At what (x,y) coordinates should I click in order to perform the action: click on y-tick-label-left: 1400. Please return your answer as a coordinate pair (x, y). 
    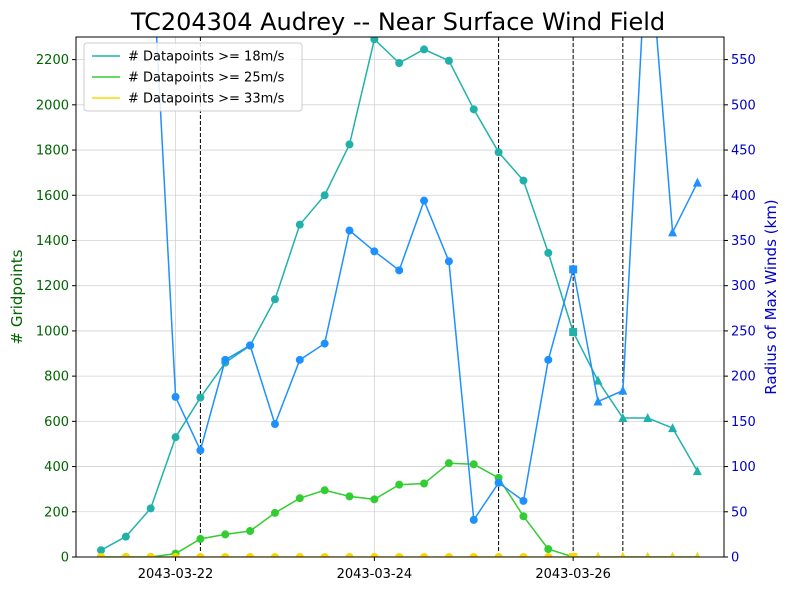
    Looking at the image, I should click on (52, 241).